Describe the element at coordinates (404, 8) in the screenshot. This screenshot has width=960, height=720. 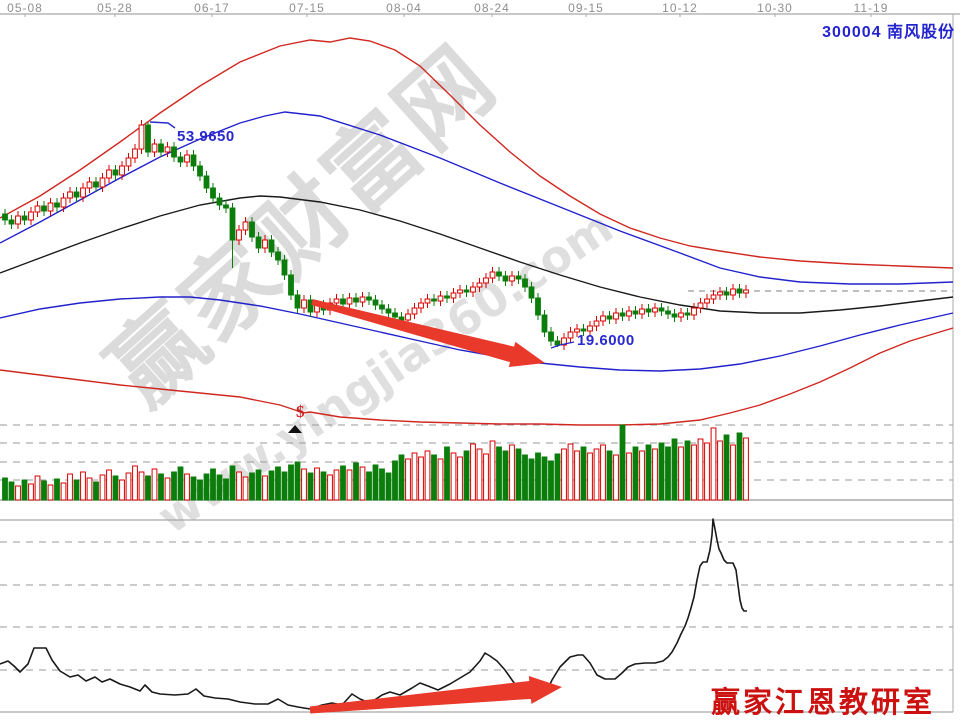
I see `date-tick-label: 08-04` at that location.